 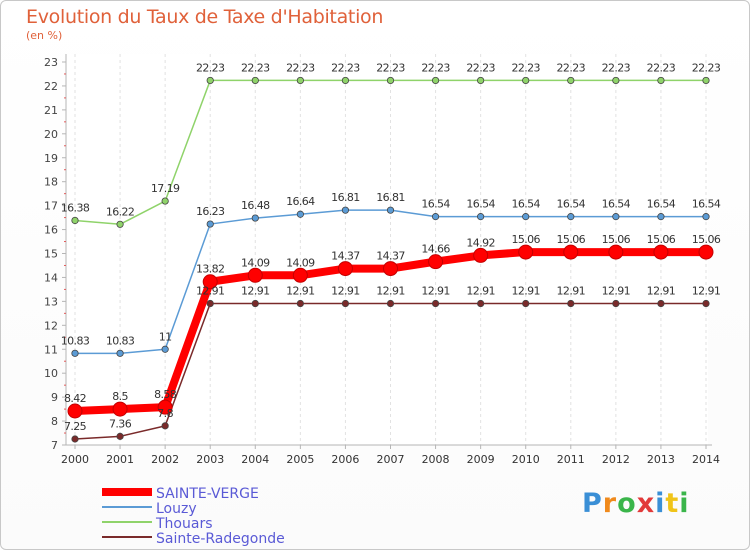 I want to click on y-tick-label: 19, so click(x=51, y=158).